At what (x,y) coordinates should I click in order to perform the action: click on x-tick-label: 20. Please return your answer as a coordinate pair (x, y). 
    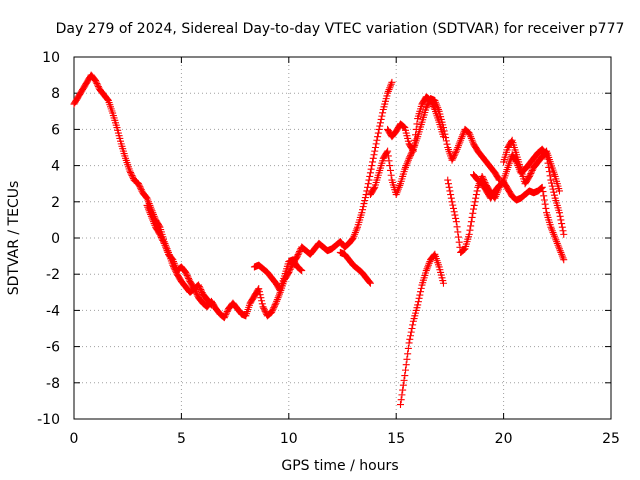
    Looking at the image, I should click on (504, 439).